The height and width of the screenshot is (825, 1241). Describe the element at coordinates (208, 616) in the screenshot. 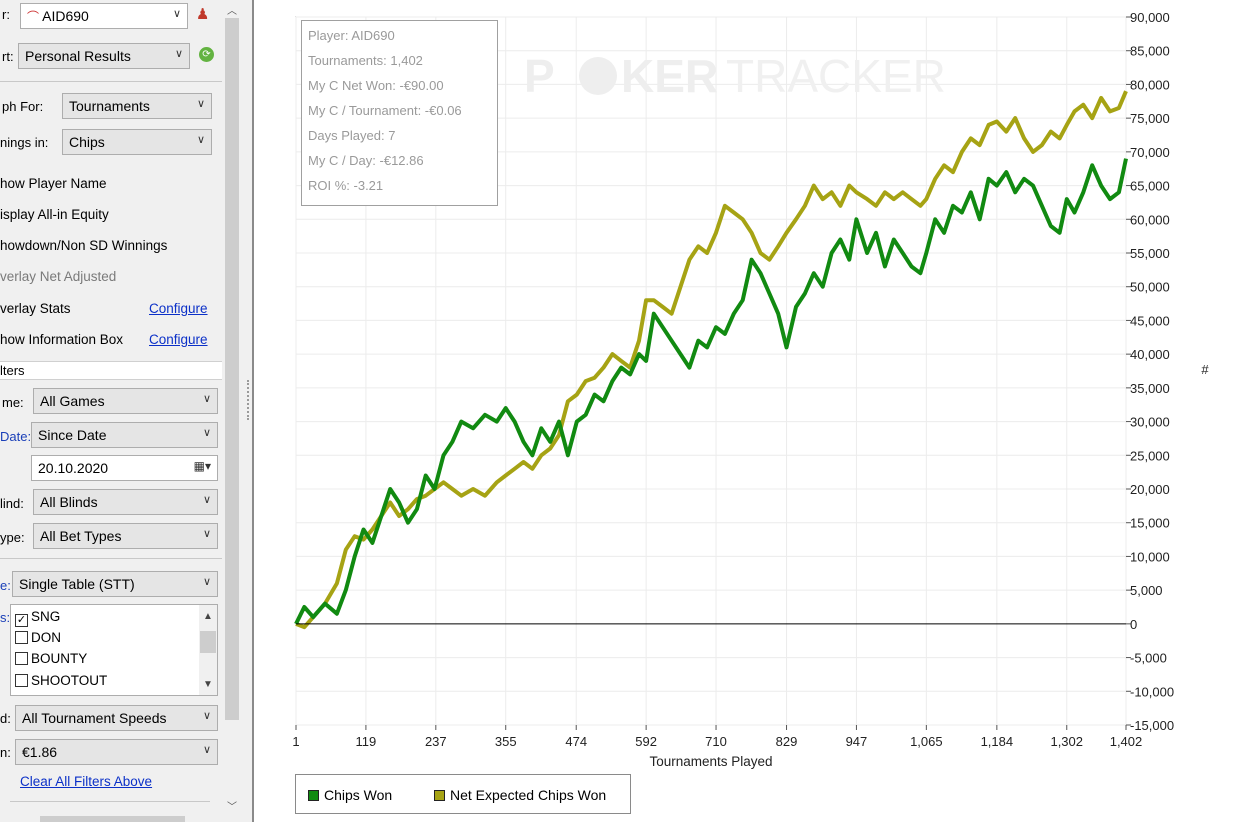

I see `scroll-up-icon: ▲` at that location.